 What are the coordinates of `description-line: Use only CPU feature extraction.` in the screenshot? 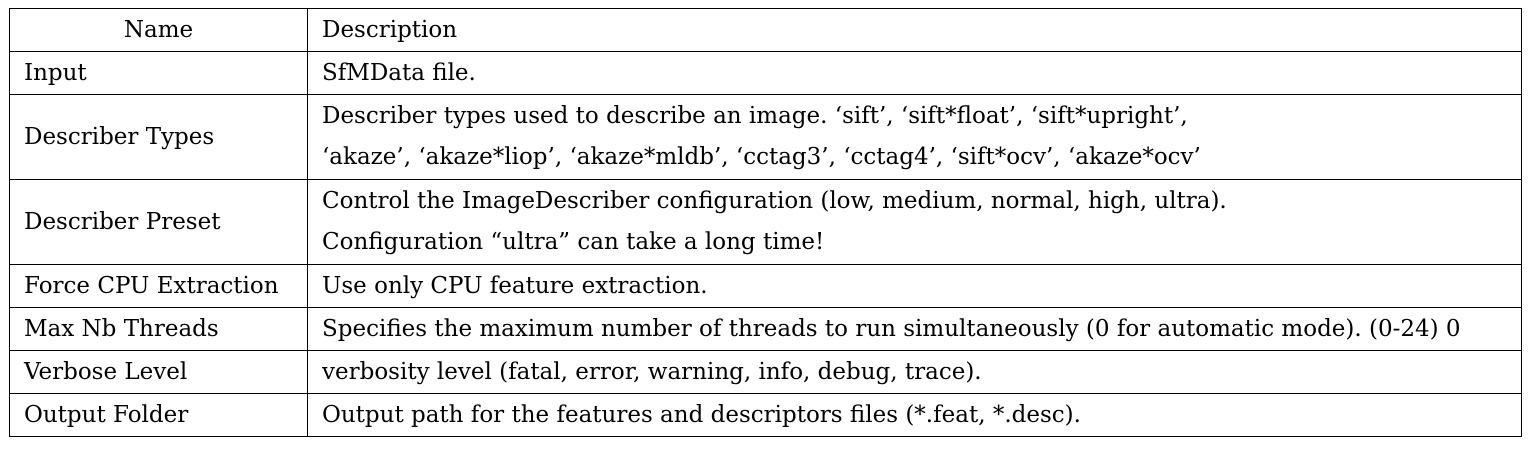 It's located at (515, 285).